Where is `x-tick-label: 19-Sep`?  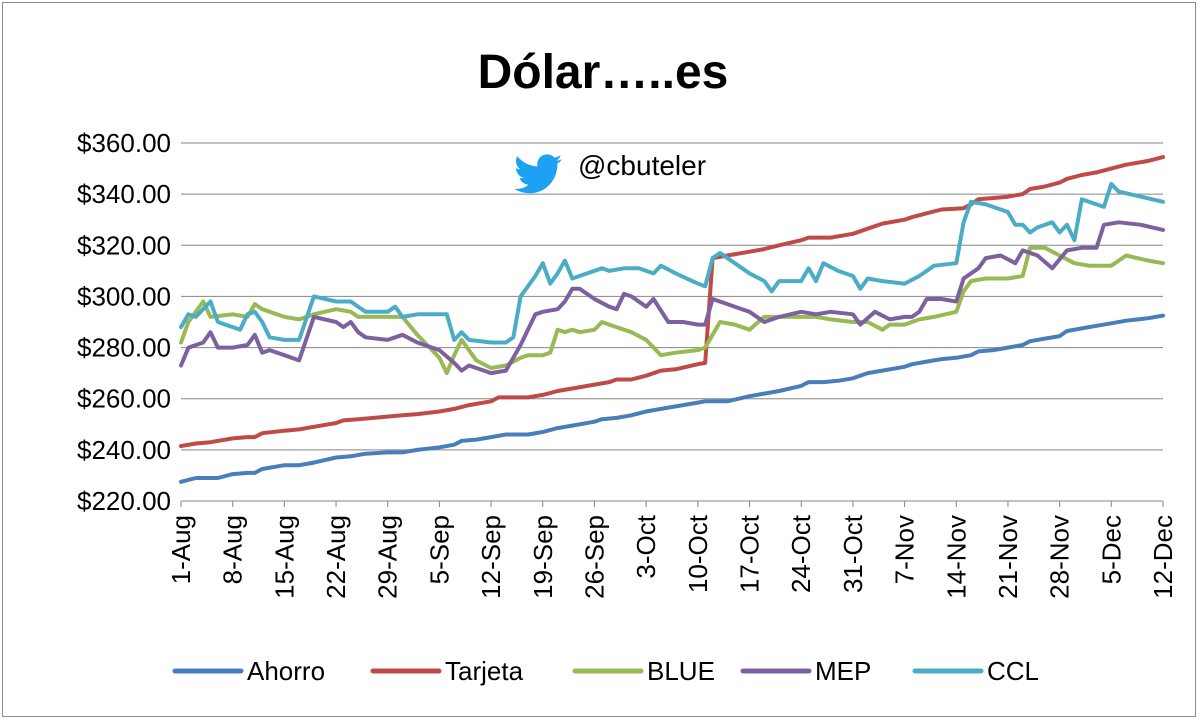
x-tick-label: 19-Sep is located at coordinates (543, 557).